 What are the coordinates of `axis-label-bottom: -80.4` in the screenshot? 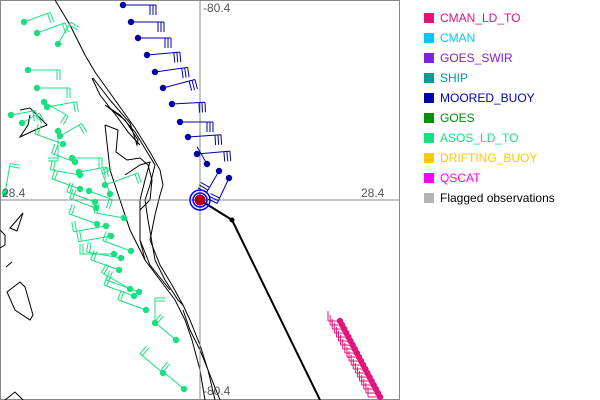 It's located at (217, 391).